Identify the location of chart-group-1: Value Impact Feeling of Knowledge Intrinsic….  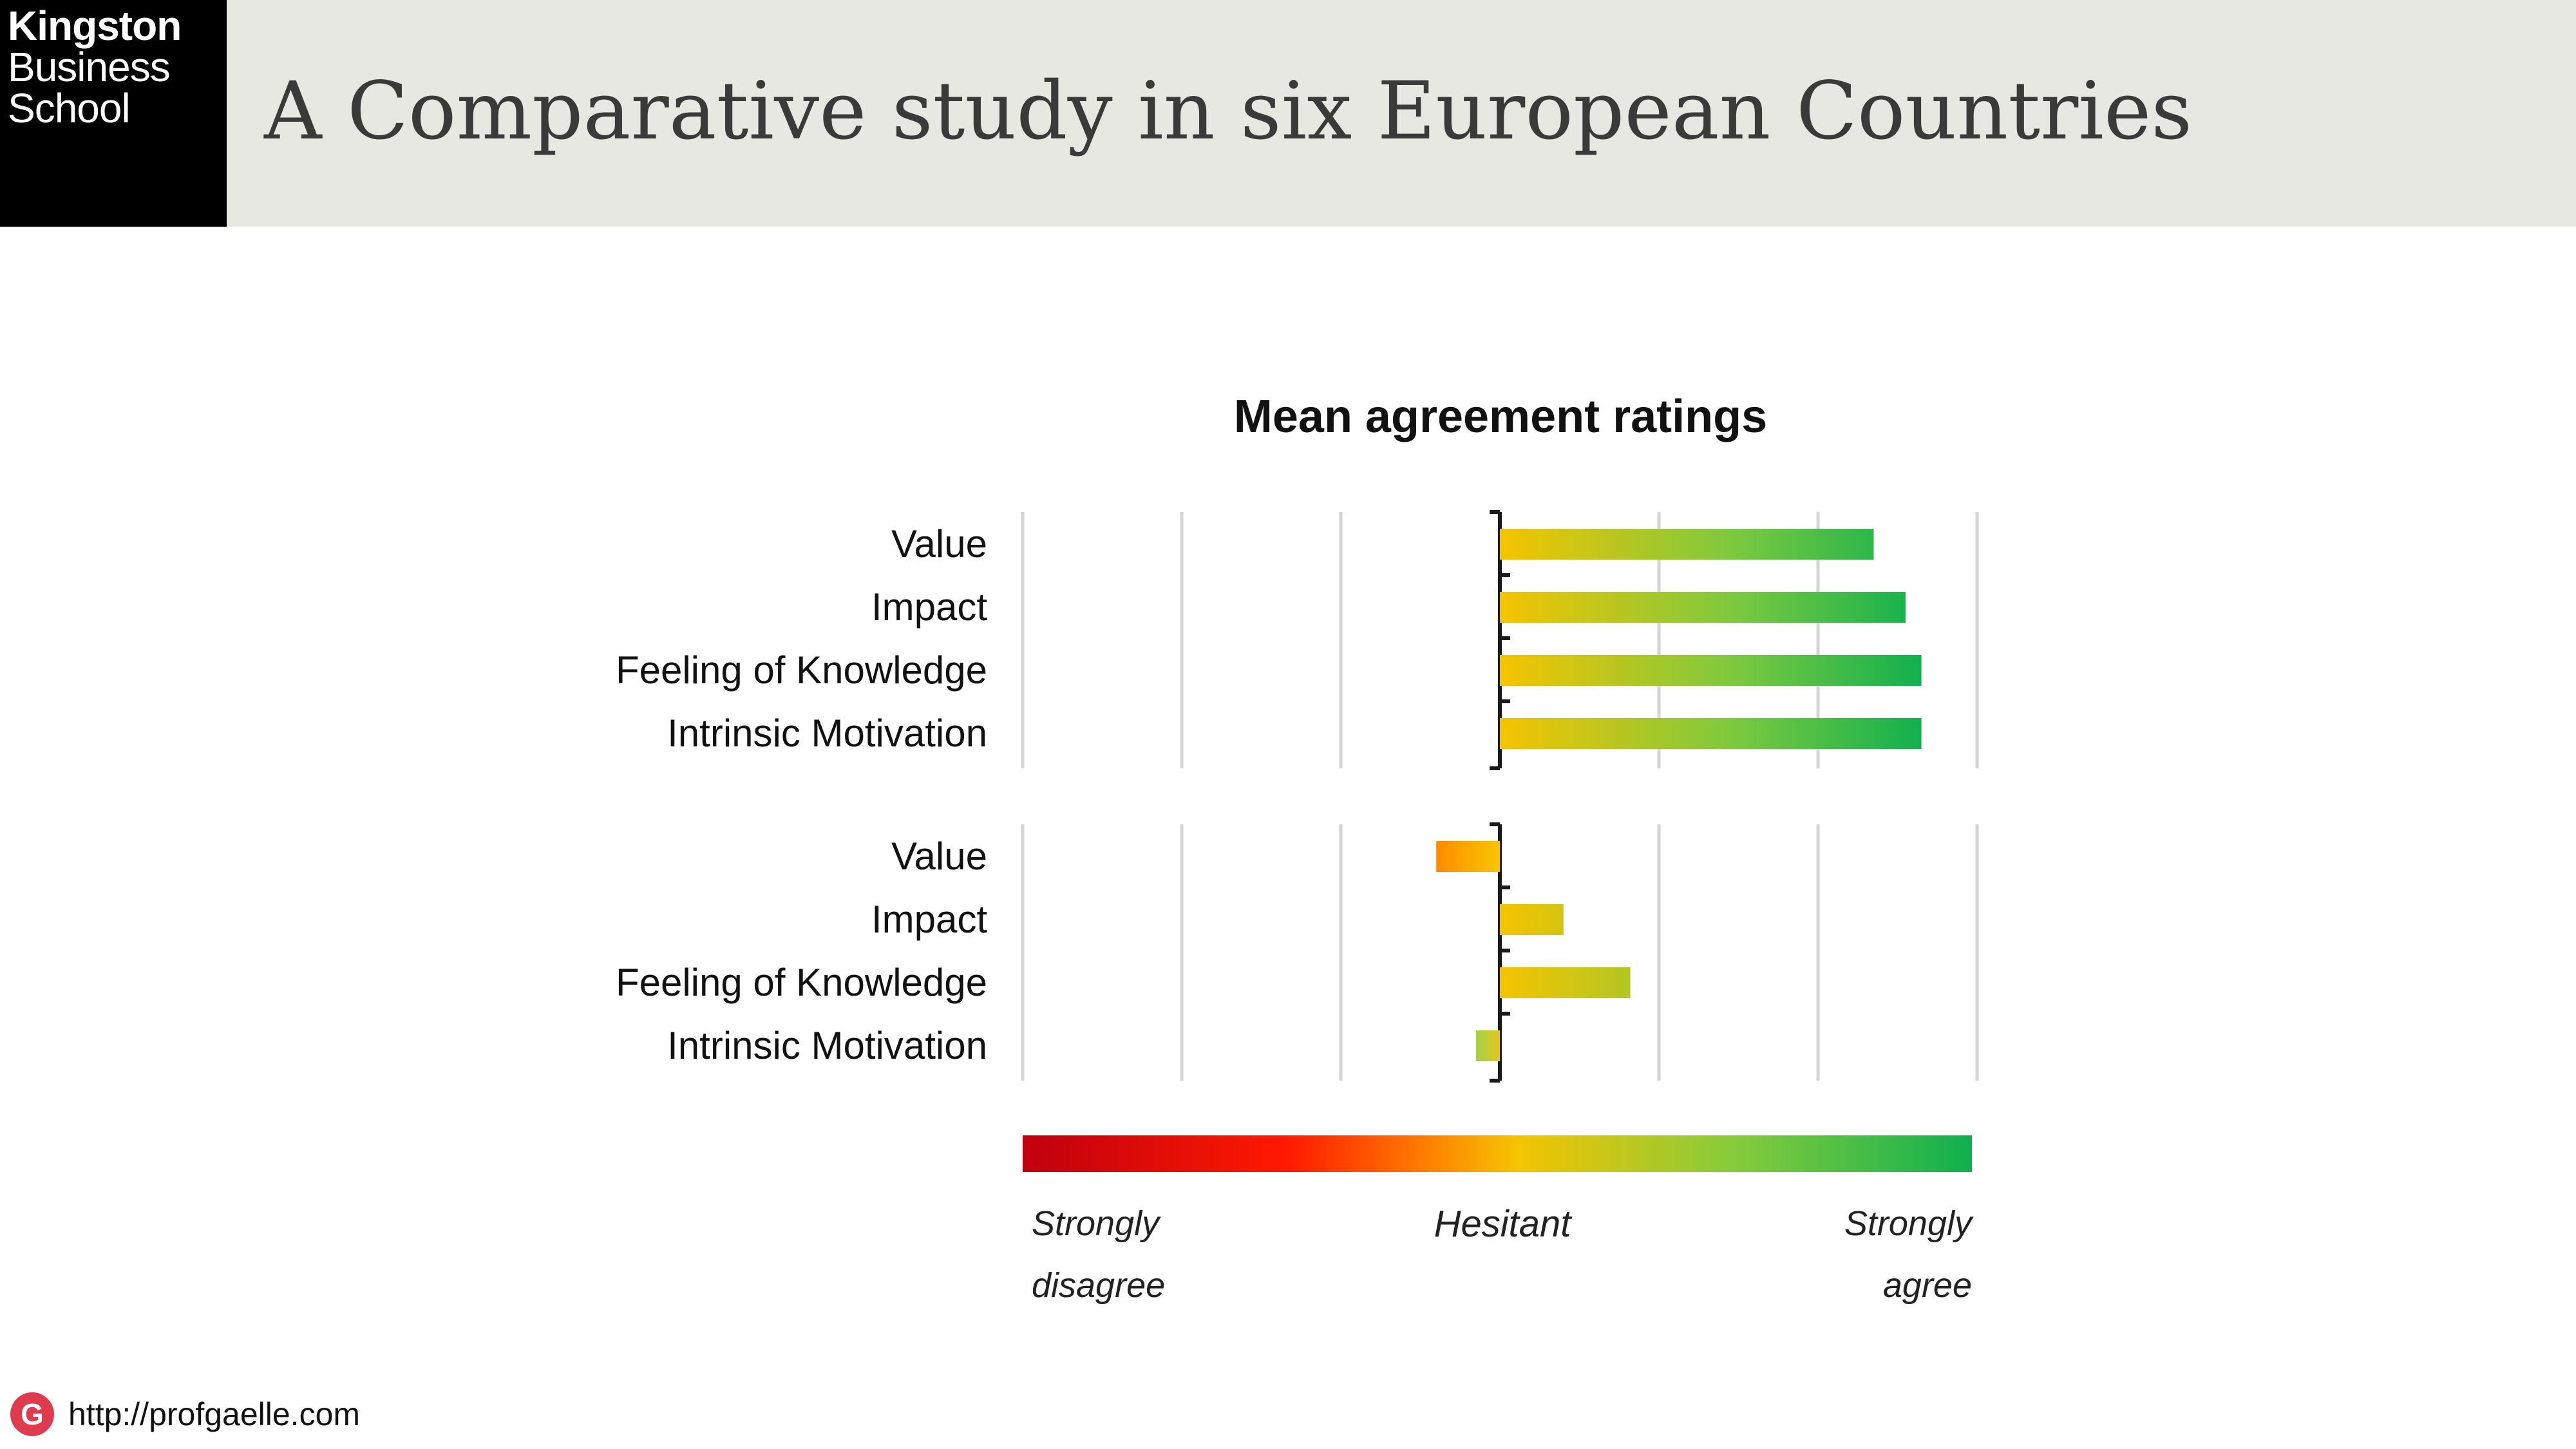
(1297, 640).